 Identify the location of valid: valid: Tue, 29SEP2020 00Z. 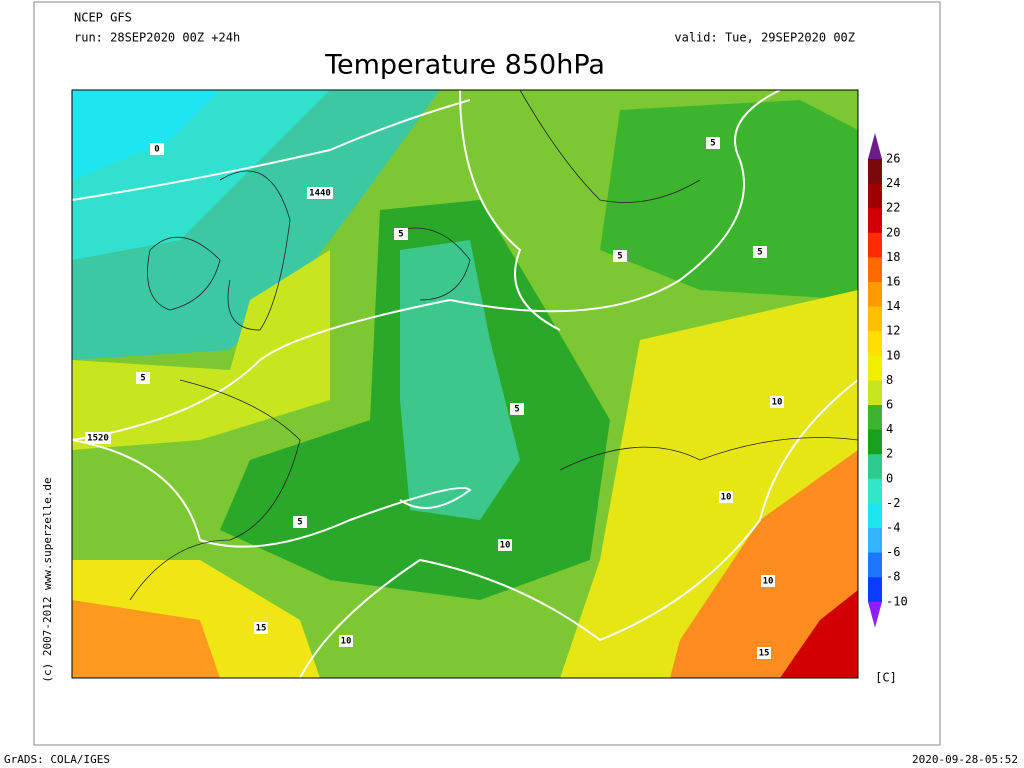
(764, 38).